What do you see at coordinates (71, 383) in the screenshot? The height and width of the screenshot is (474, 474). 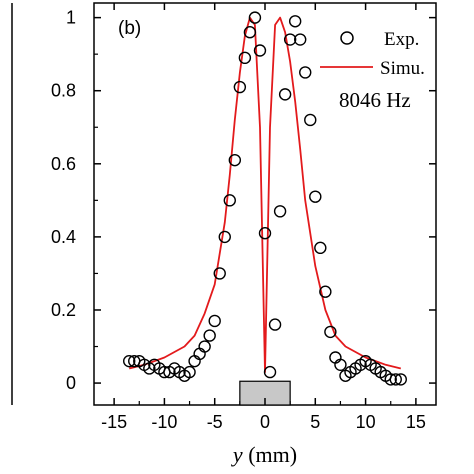 I see `y-tick-label: 0` at bounding box center [71, 383].